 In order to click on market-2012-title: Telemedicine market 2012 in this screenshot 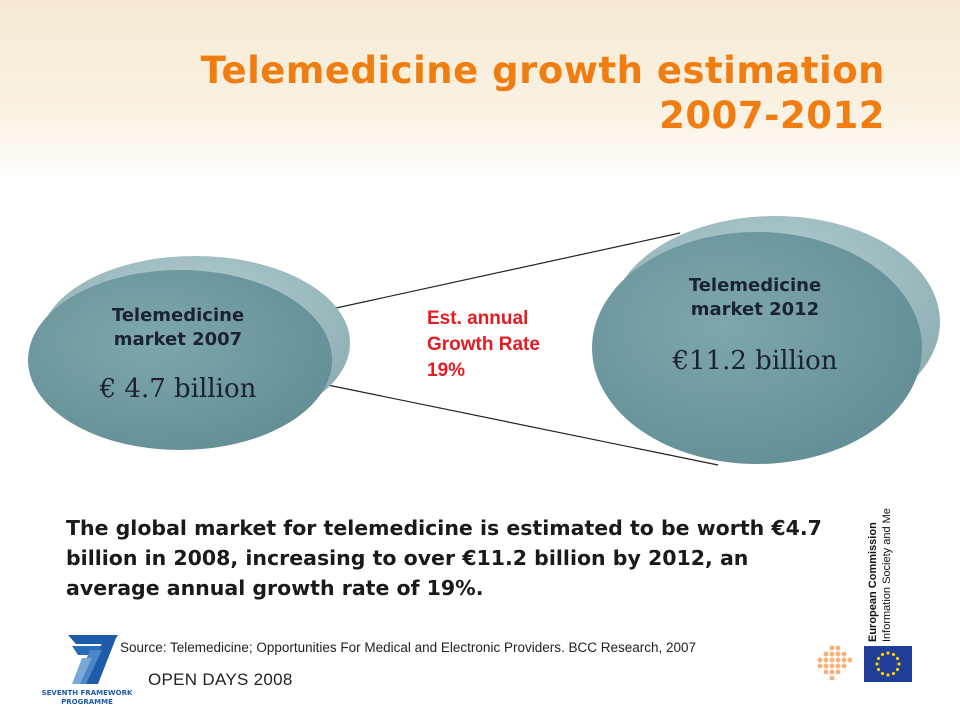, I will do `click(755, 298)`.